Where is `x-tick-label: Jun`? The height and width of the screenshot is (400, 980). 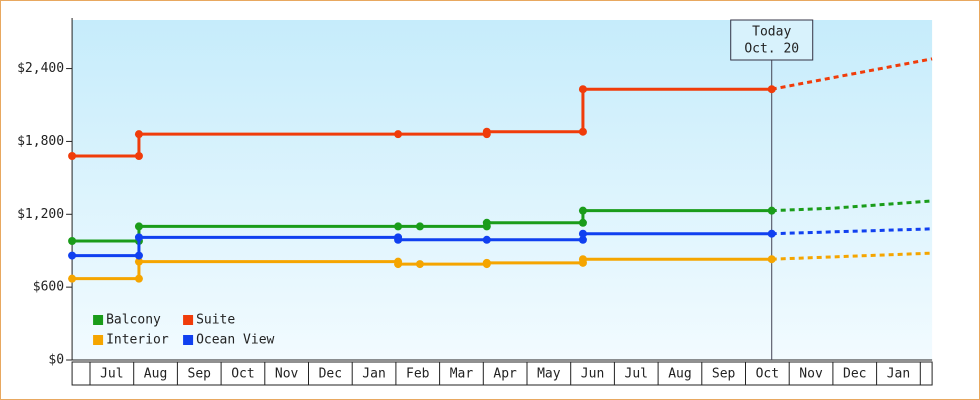 x-tick-label: Jun is located at coordinates (592, 374).